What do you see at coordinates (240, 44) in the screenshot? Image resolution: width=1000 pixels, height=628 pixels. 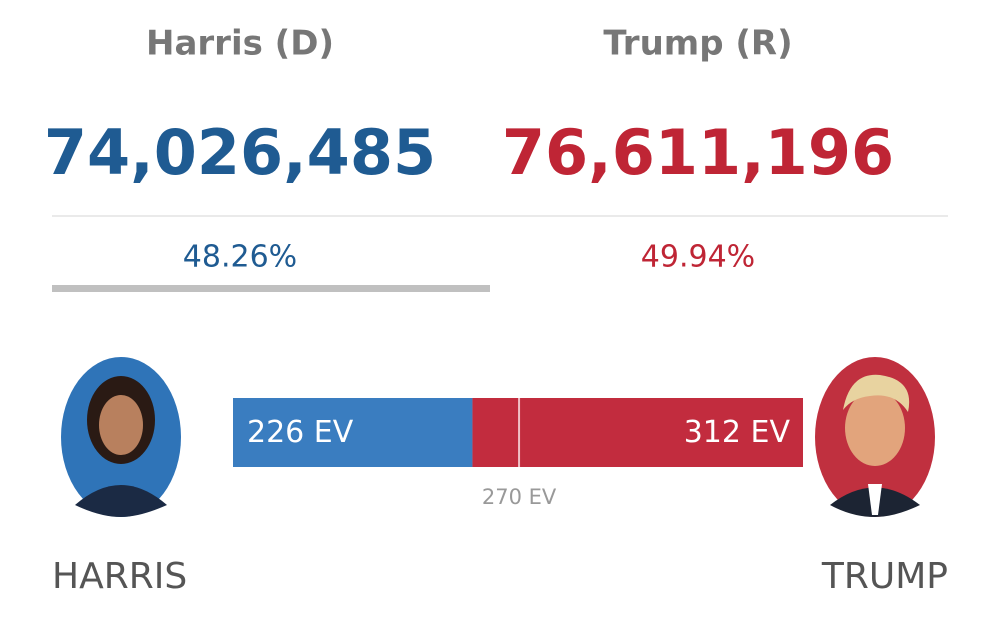 I see `candidate-header: Harris (D)` at bounding box center [240, 44].